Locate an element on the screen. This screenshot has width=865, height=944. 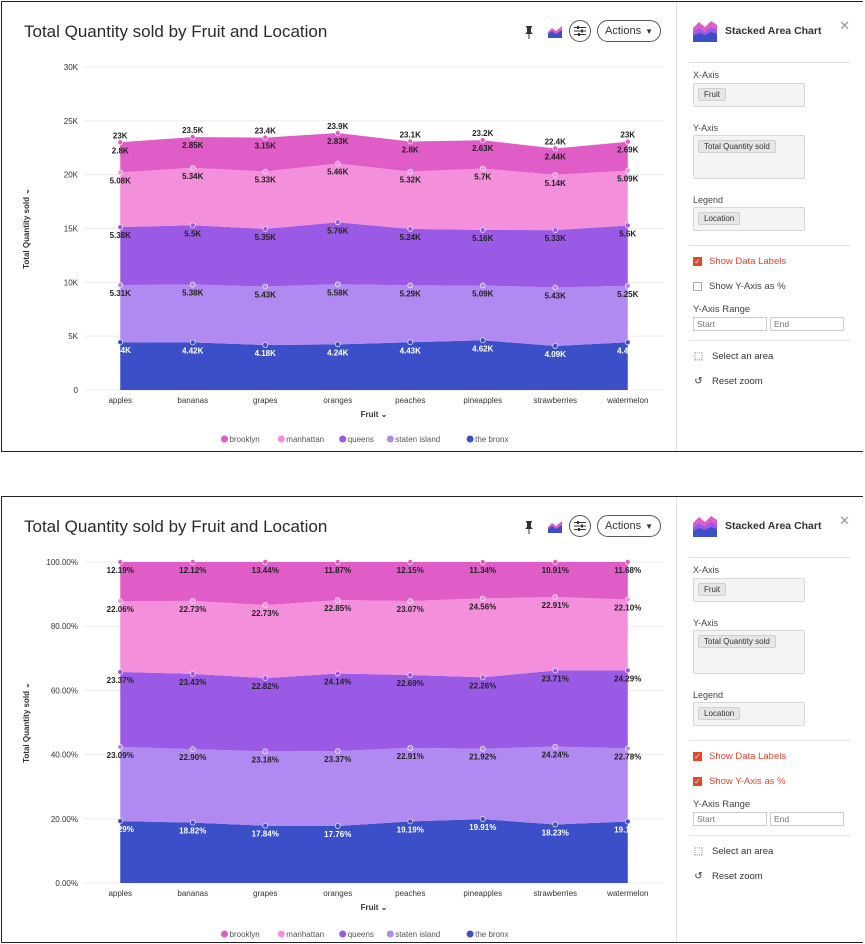
legend-item: brooklyn is located at coordinates (245, 934).